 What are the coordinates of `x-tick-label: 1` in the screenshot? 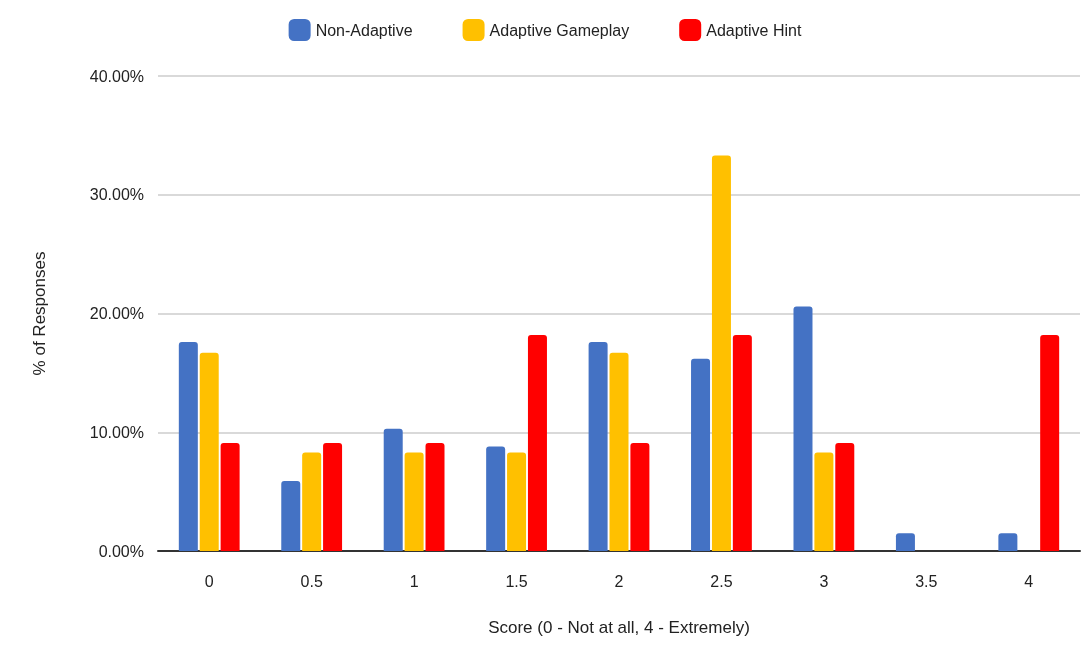 It's located at (414, 581).